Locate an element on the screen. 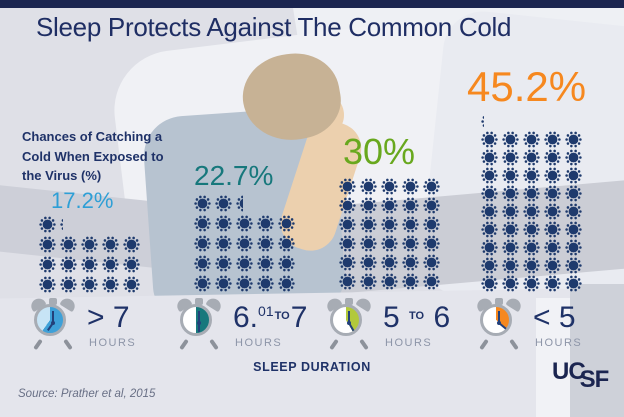 The width and height of the screenshot is (624, 417). duration-more-than-7-hours: > 7 HOURS is located at coordinates (82, 323).